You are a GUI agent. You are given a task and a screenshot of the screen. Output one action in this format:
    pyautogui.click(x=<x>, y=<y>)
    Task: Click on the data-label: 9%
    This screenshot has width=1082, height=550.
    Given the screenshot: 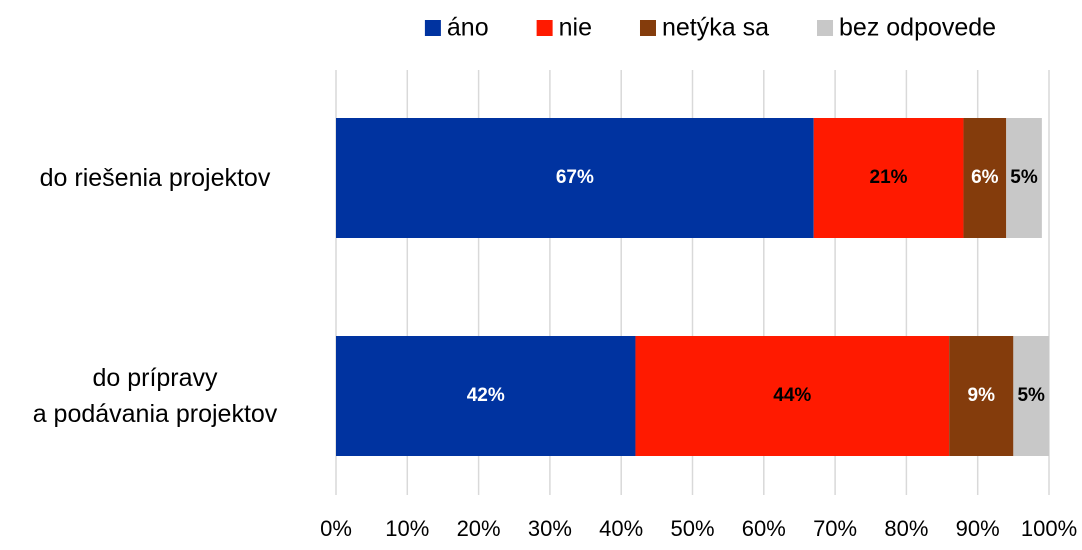 What is the action you would take?
    pyautogui.click(x=982, y=395)
    